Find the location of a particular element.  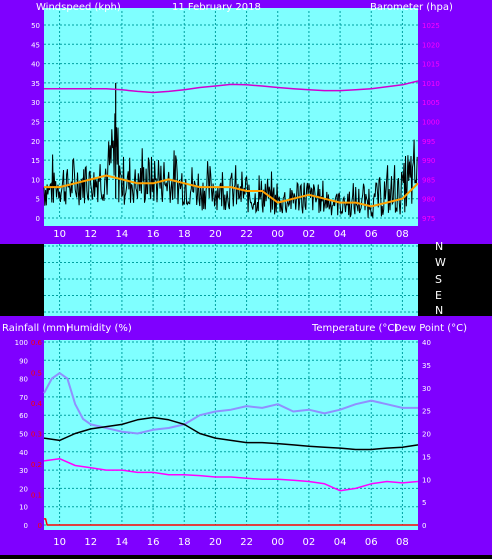

plot-area-direction is located at coordinates (231, 280).